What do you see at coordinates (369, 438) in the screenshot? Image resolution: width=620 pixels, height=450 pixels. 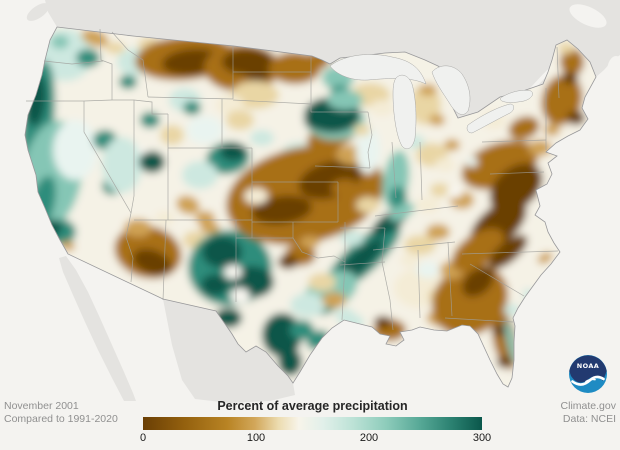 I see `legend-tick-200: 200` at bounding box center [369, 438].